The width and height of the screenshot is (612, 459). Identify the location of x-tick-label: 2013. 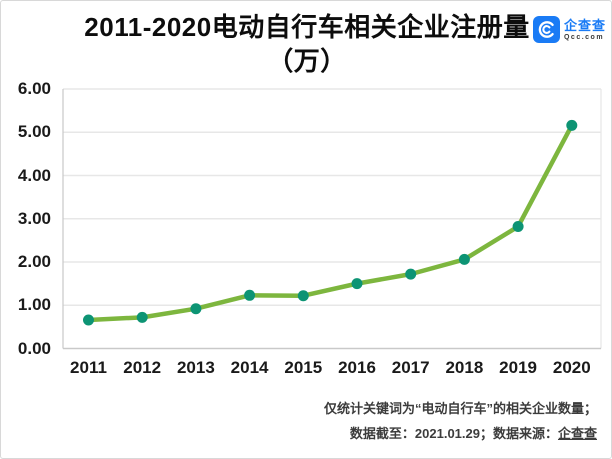
(195, 367).